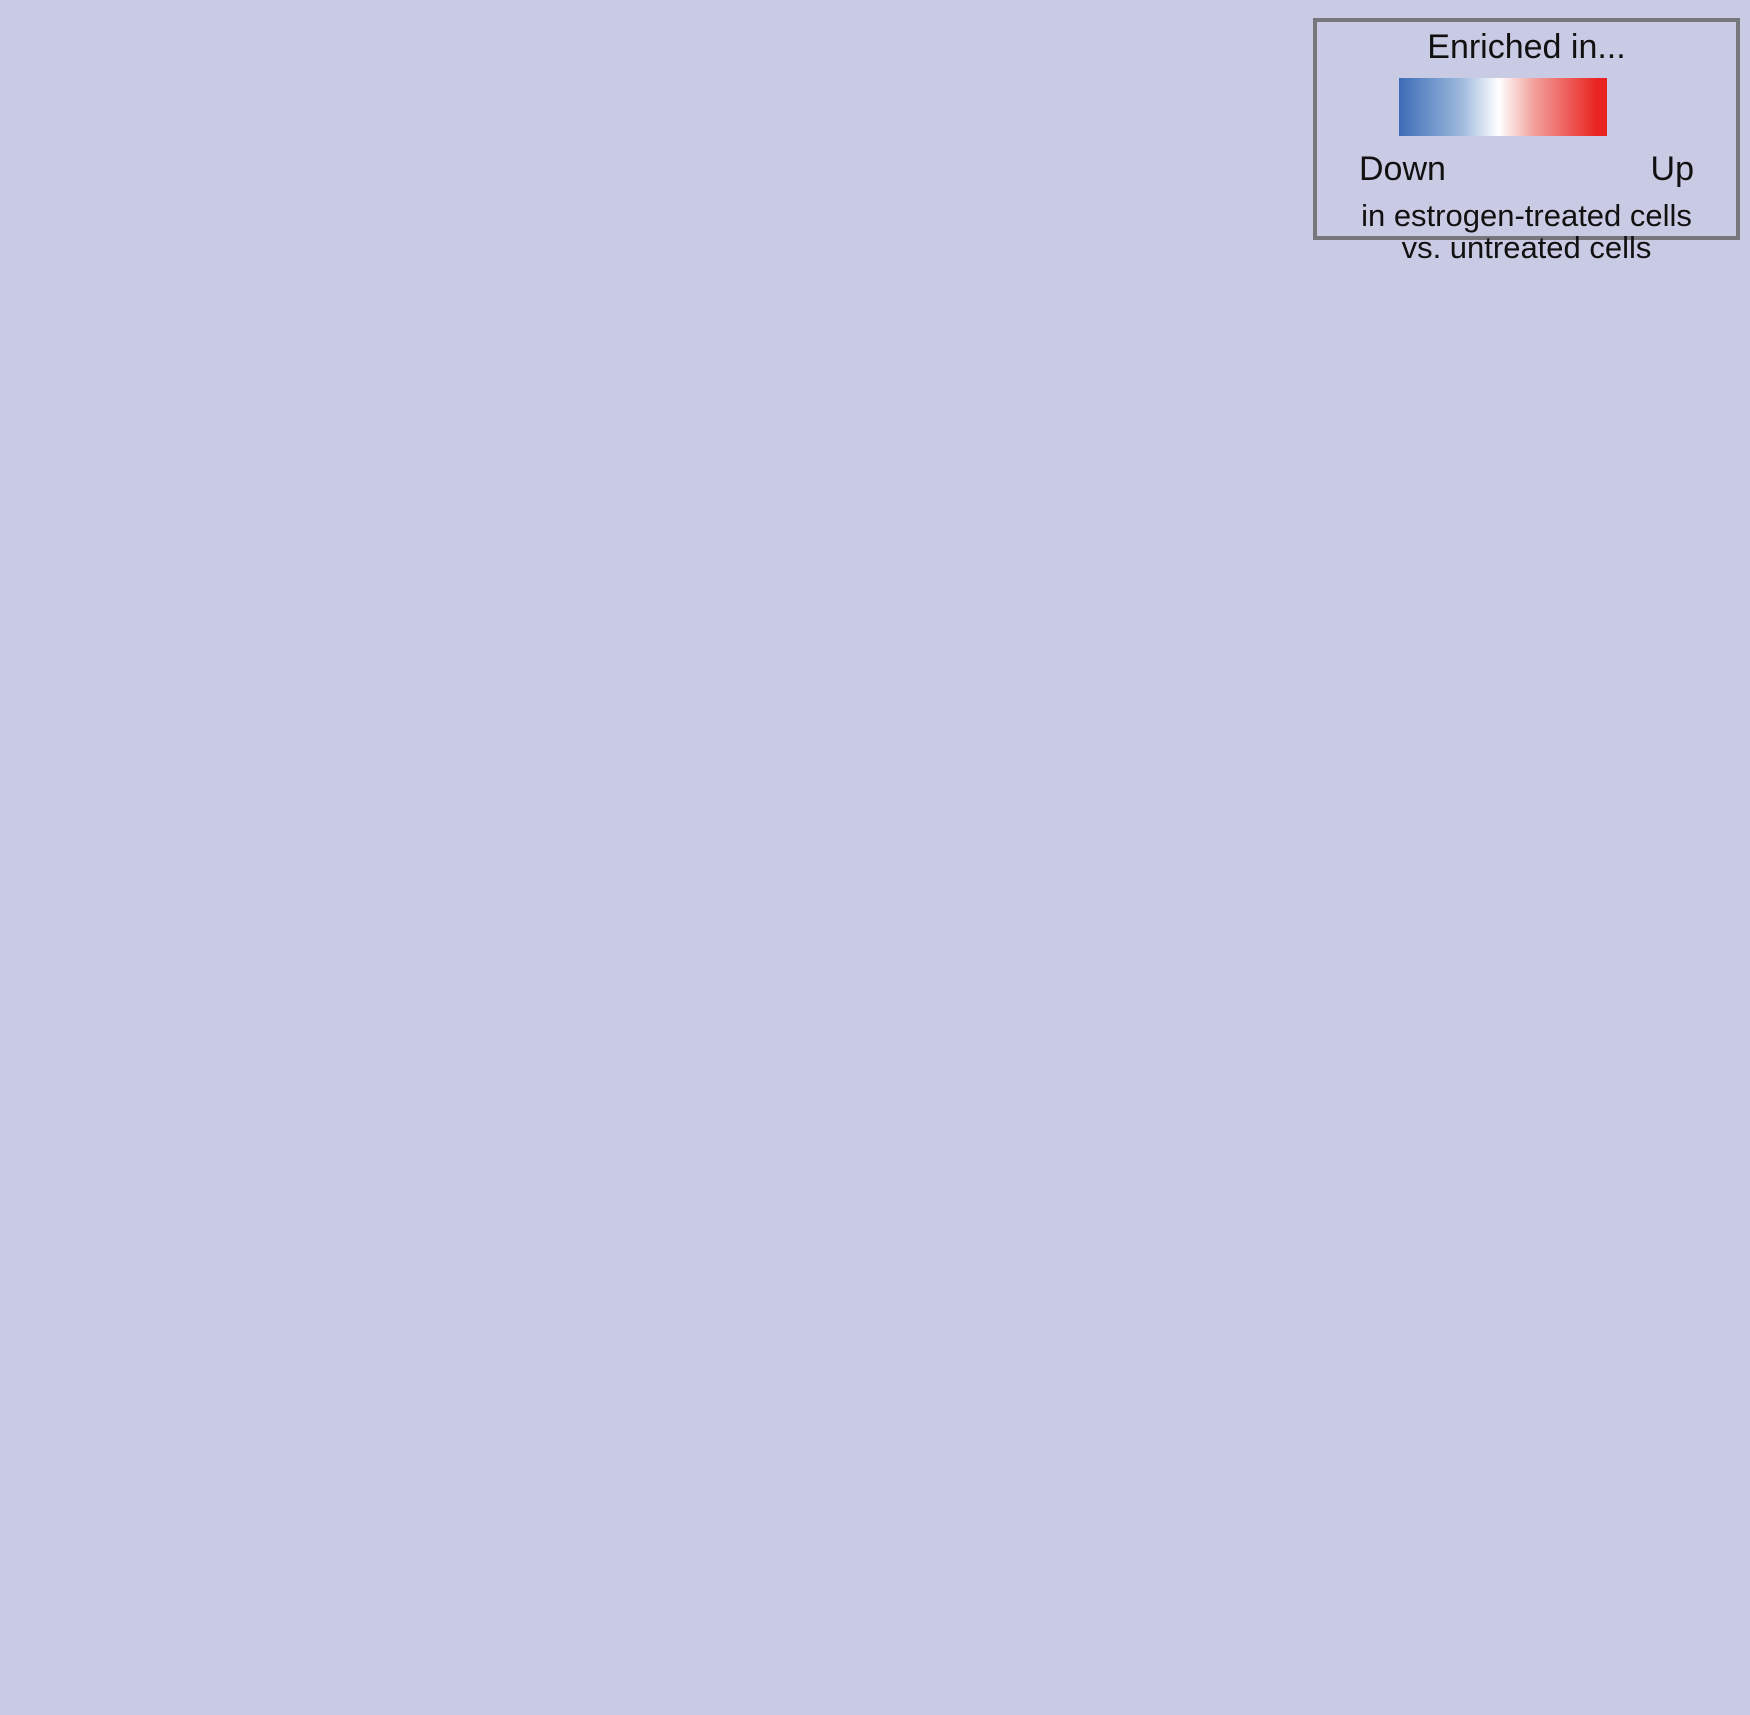 This screenshot has height=1715, width=1750. I want to click on legend-down-label: Down, so click(1402, 169).